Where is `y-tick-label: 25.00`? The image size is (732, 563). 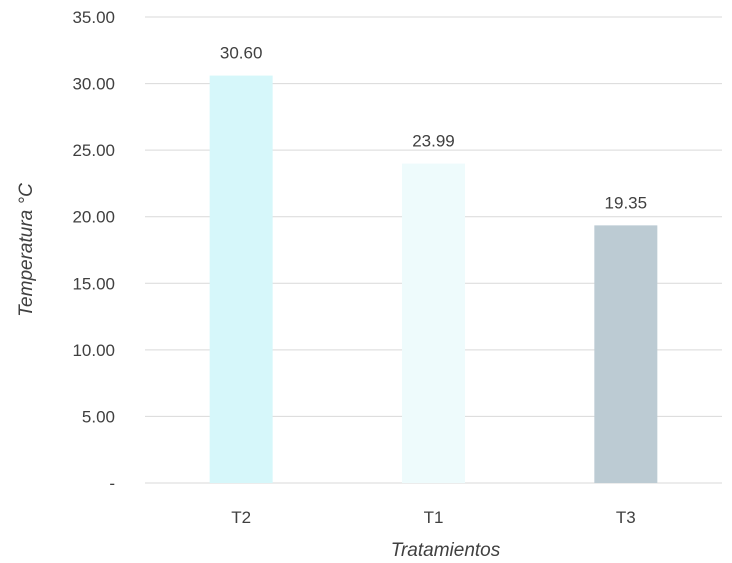
y-tick-label: 25.00 is located at coordinates (93, 150).